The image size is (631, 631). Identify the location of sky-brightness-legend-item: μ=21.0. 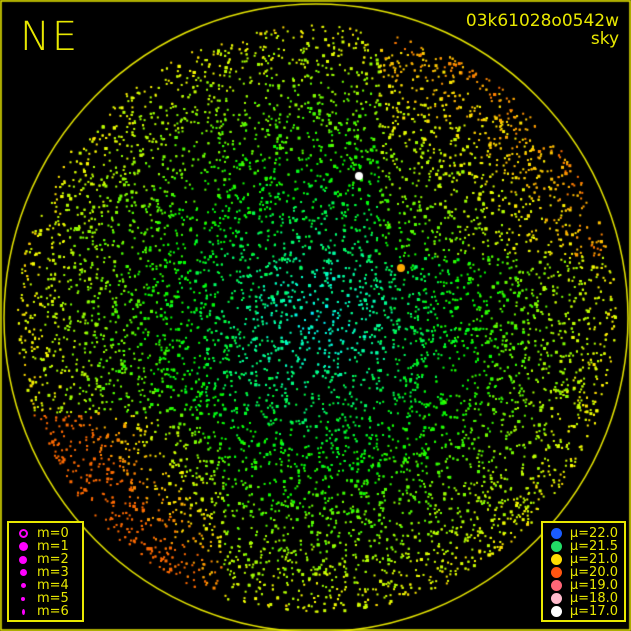
(583, 559).